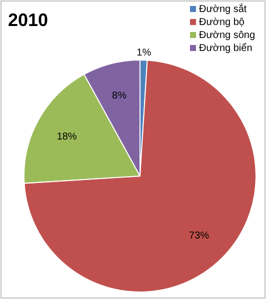  Describe the element at coordinates (225, 48) in the screenshot. I see `legend-label: Đường biển` at that location.